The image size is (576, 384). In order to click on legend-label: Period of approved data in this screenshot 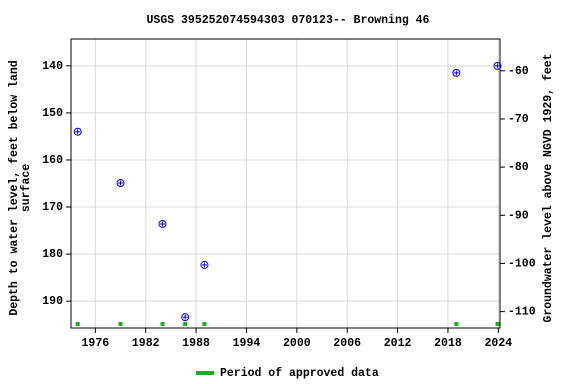, I will do `click(299, 373)`.